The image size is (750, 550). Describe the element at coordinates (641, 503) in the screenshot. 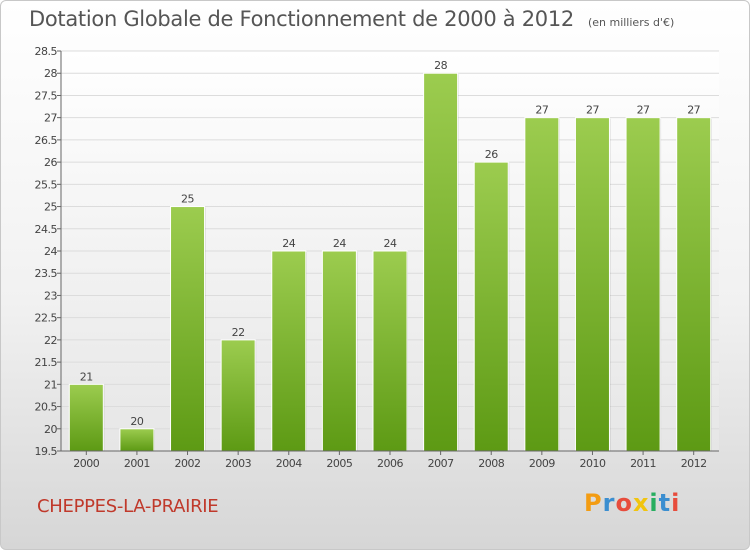

I see `logo-letter: x` at that location.